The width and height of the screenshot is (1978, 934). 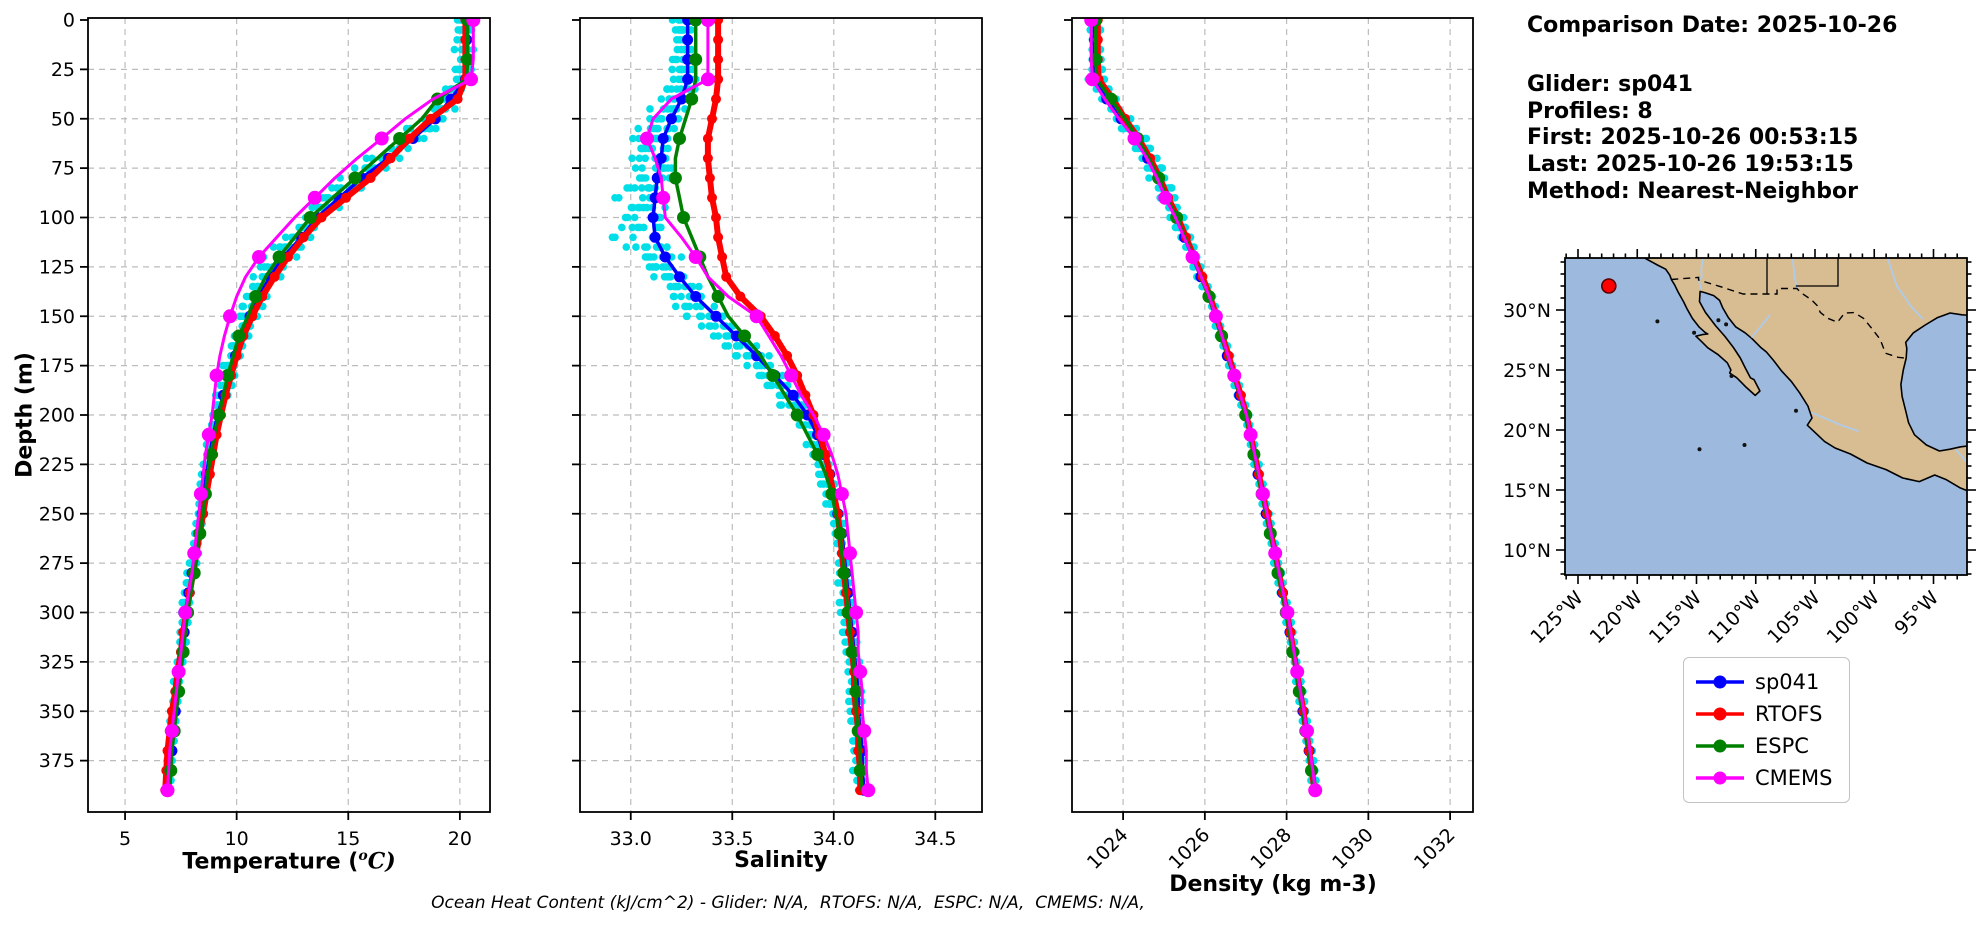 I want to click on series-CMEMS-density, so click(x=1203, y=408).